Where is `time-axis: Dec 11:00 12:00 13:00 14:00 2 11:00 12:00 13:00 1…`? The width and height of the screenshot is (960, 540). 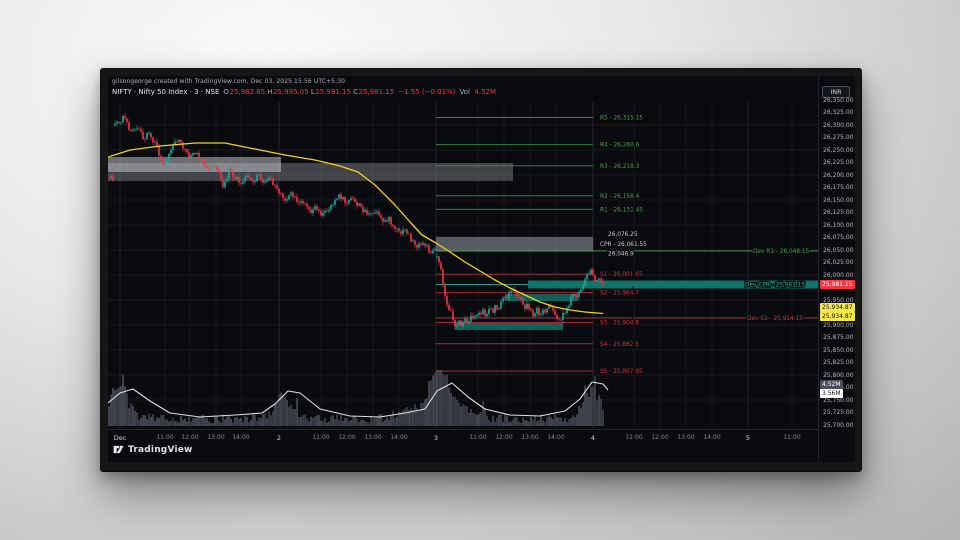 time-axis: Dec 11:00 12:00 13:00 14:00 2 11:00 12:00 13:00 1… is located at coordinates (463, 438).